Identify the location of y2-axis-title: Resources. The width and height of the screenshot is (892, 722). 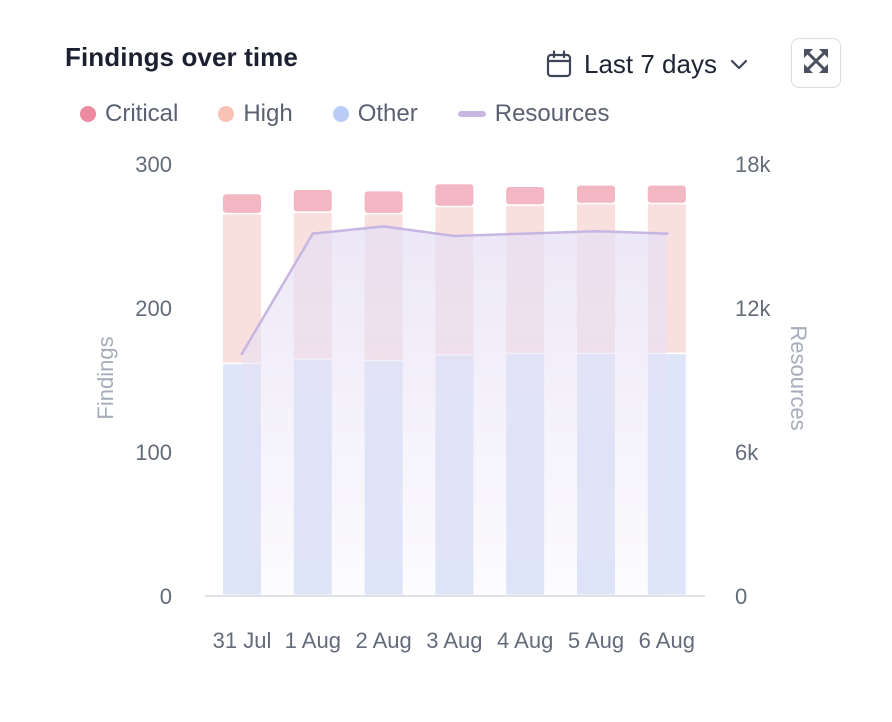
(798, 377).